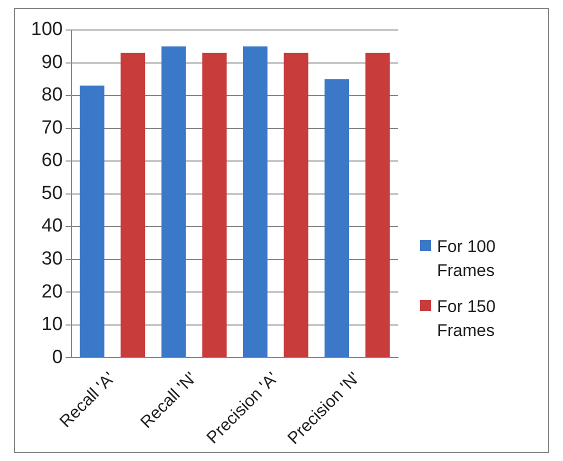 The width and height of the screenshot is (563, 461). Describe the element at coordinates (52, 161) in the screenshot. I see `y-tick-label: 60` at that location.